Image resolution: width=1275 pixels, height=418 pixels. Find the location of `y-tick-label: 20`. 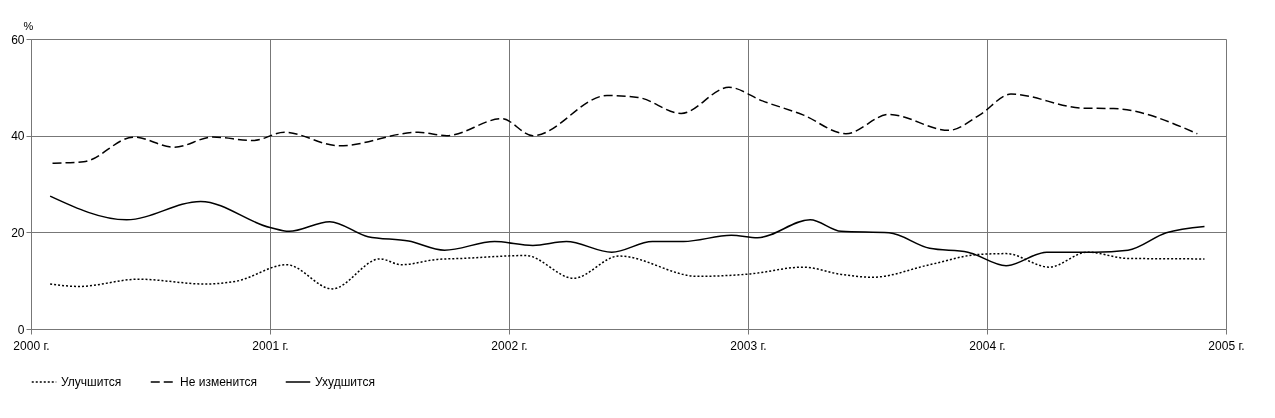

y-tick-label: 20 is located at coordinates (18, 232).